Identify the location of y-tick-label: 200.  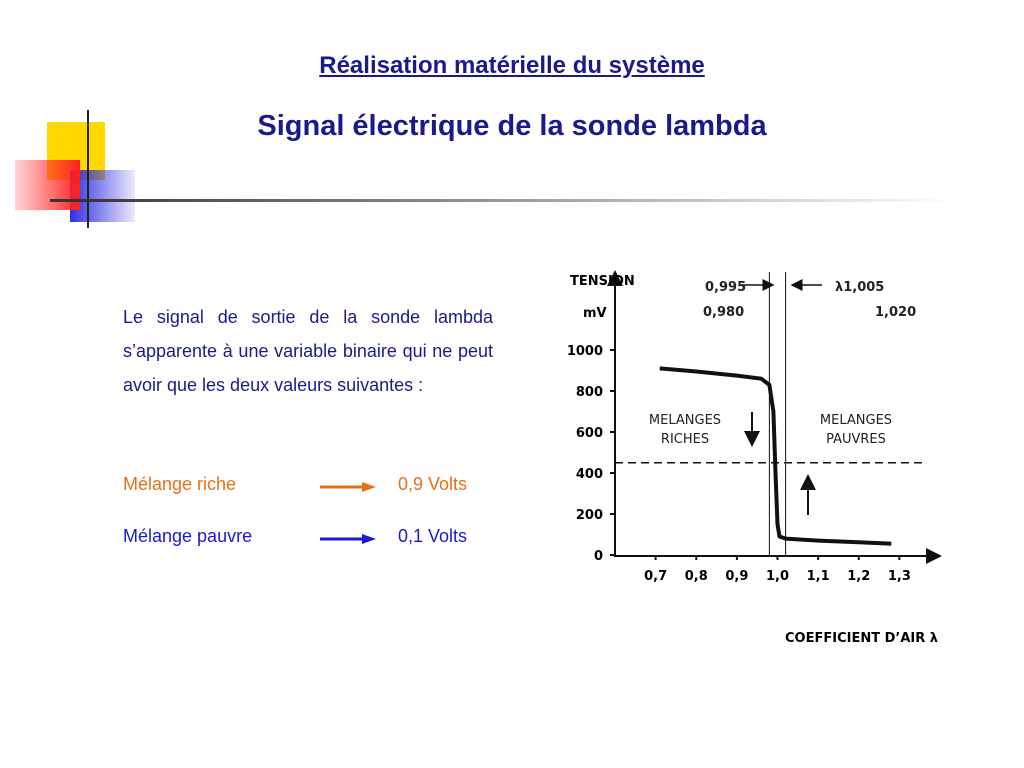
(589, 515).